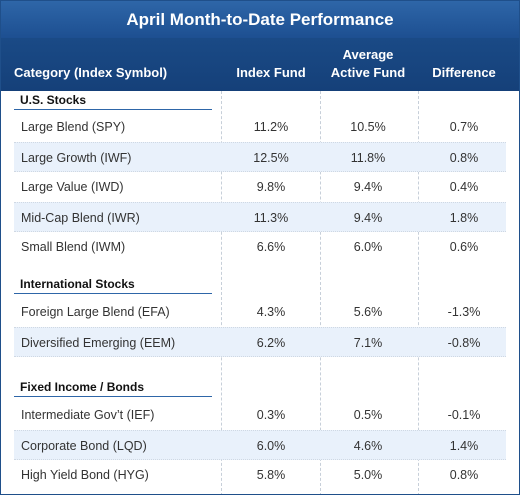 The image size is (520, 495). I want to click on section-title: U.S. Stocks, so click(53, 100).